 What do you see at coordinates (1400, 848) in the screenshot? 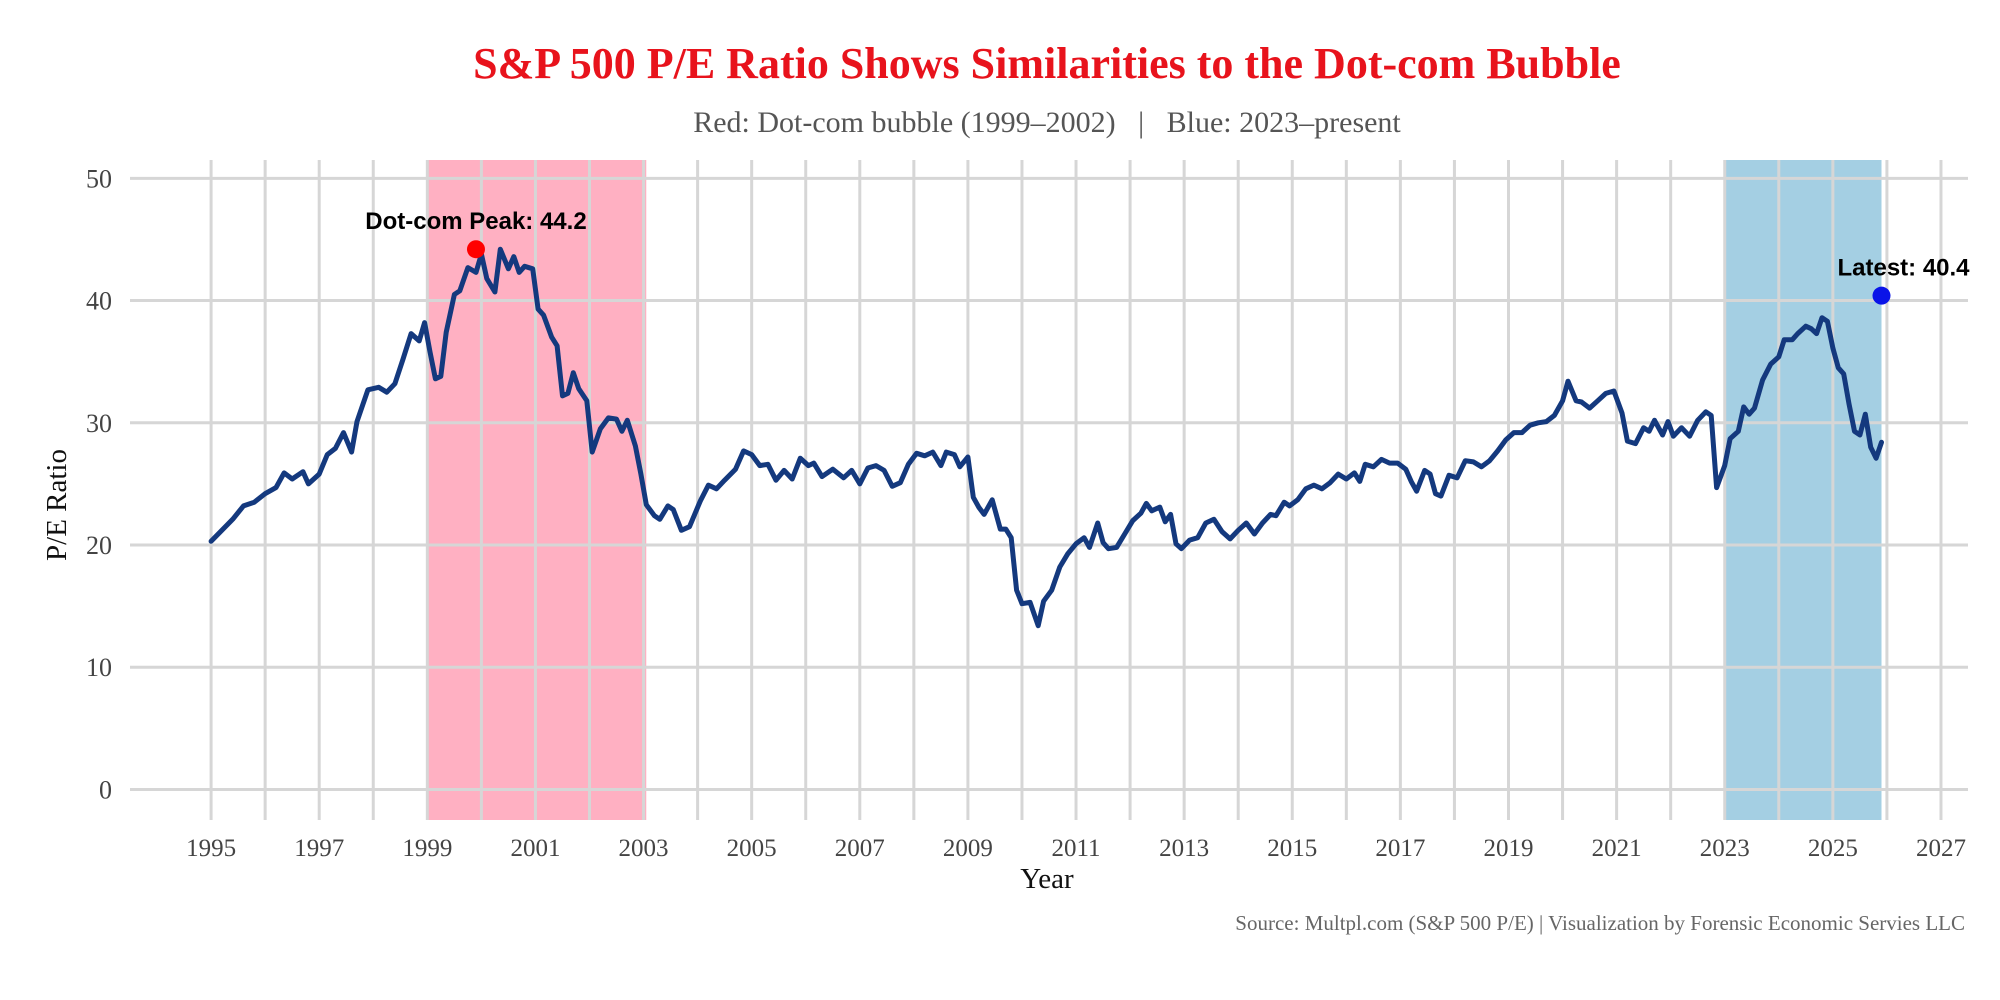
I see `x-tick-label: 2017` at bounding box center [1400, 848].